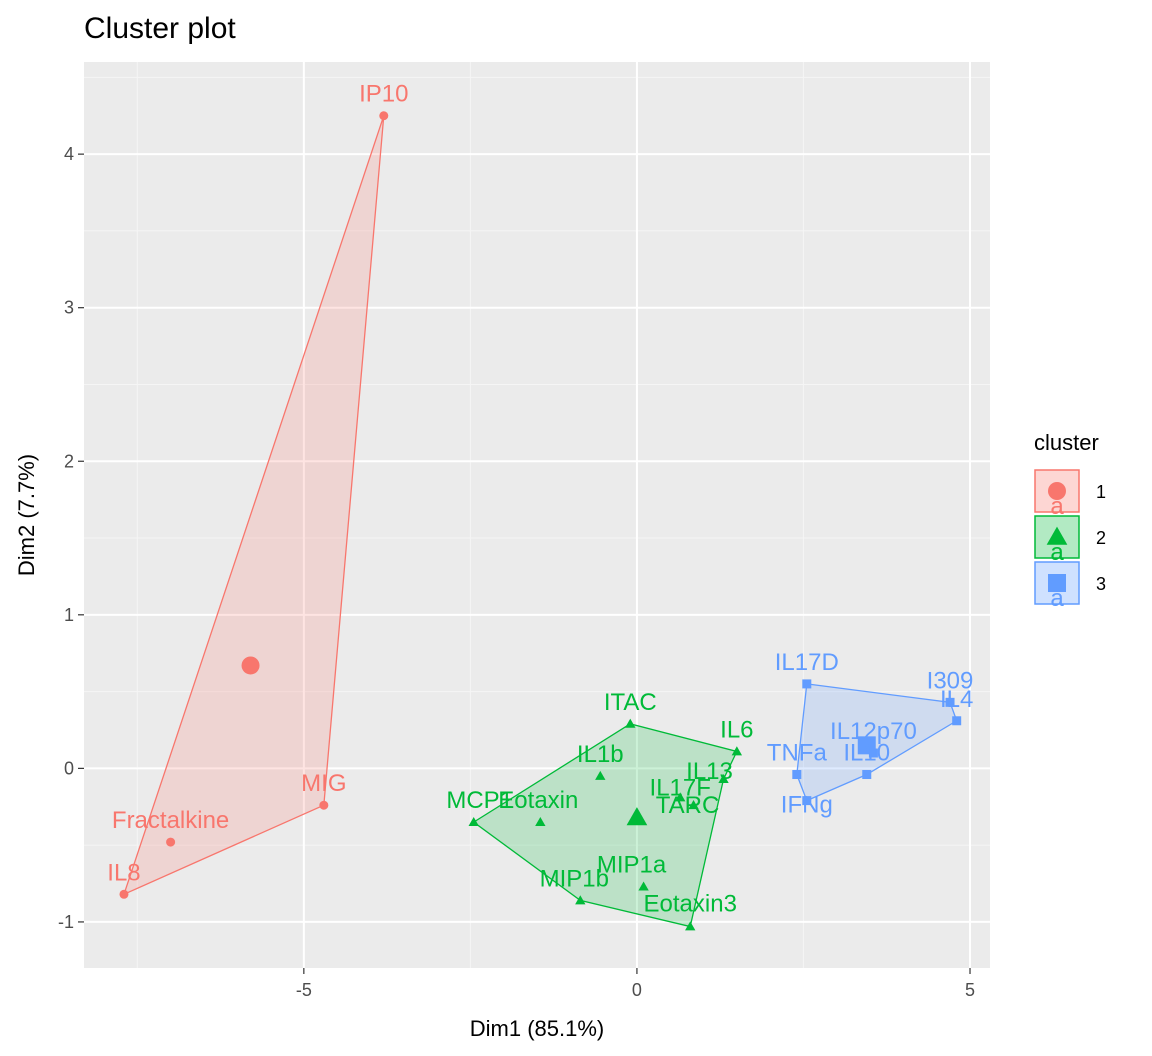 Image resolution: width=1152 pixels, height=1056 pixels. I want to click on y-tick-label: 2, so click(69, 461).